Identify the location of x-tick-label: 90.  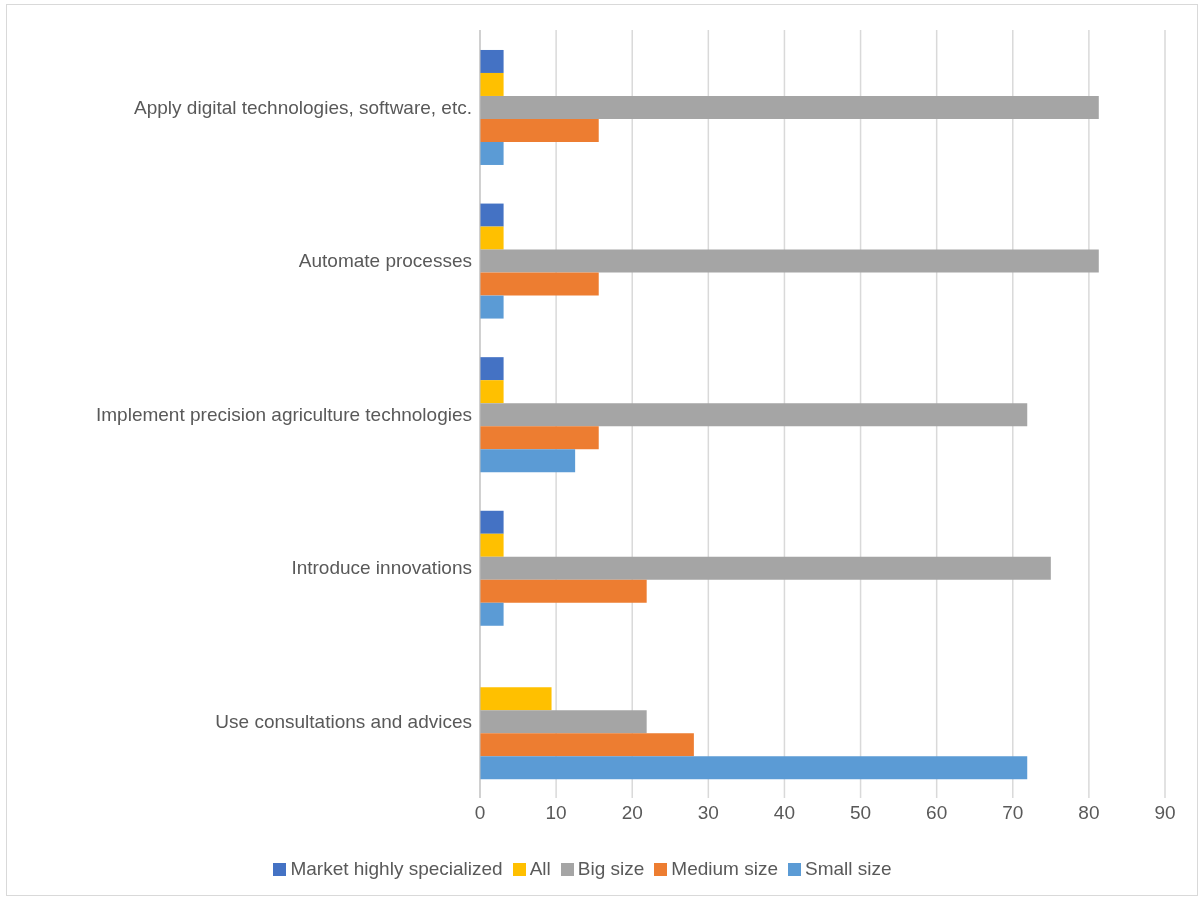
(1165, 813).